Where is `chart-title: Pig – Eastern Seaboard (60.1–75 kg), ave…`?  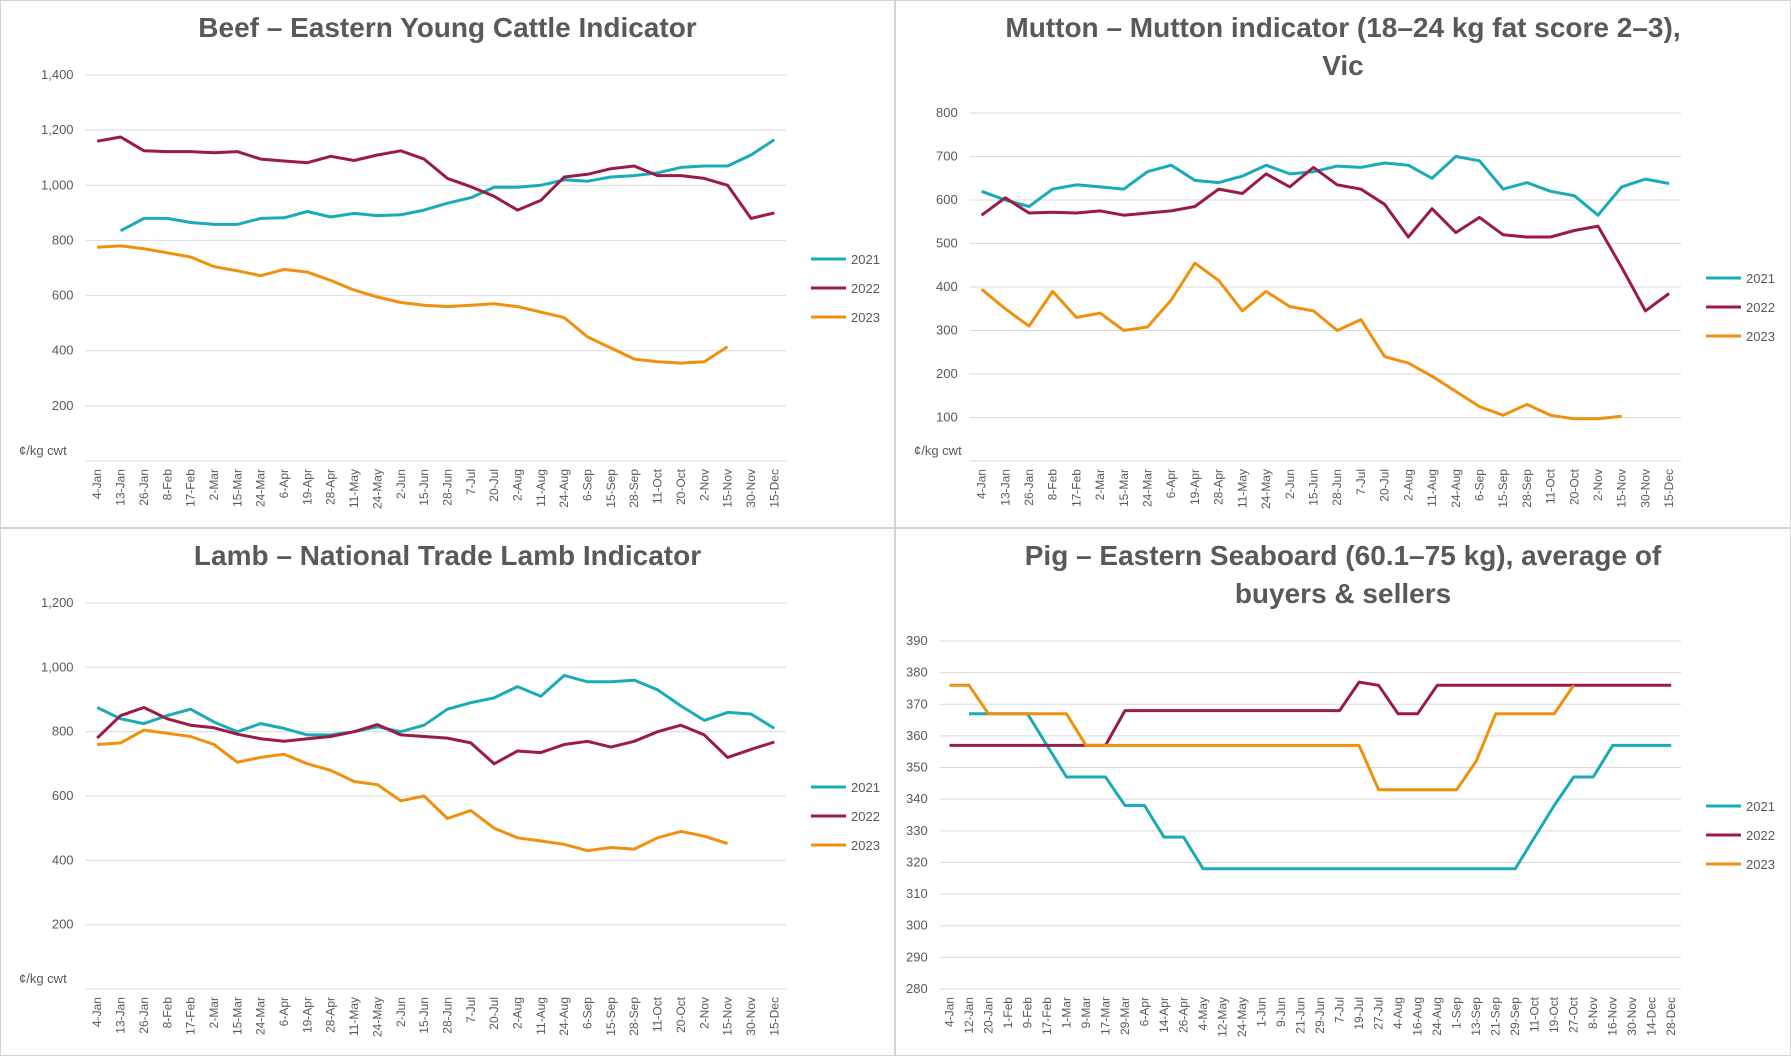 chart-title: Pig – Eastern Seaboard (60.1–75 kg), ave… is located at coordinates (1343, 574).